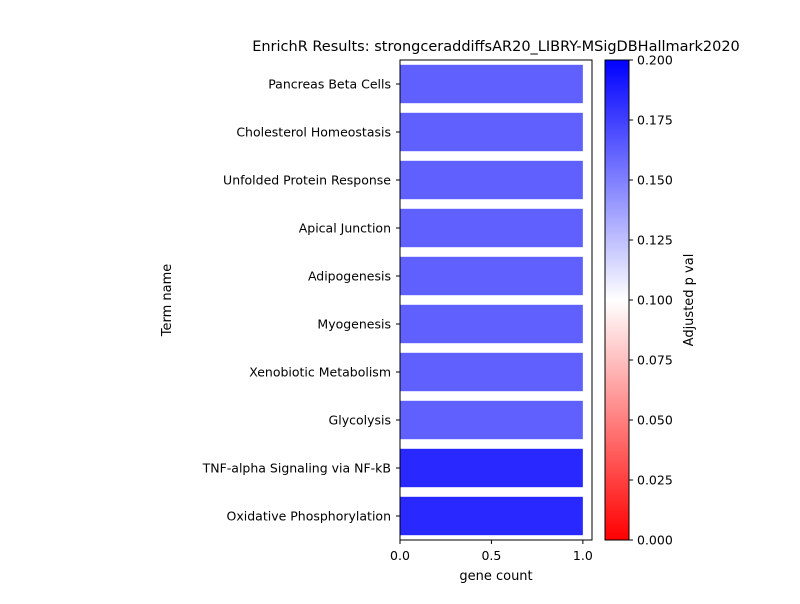 This screenshot has height=604, width=800. I want to click on colorbar, so click(617, 300).